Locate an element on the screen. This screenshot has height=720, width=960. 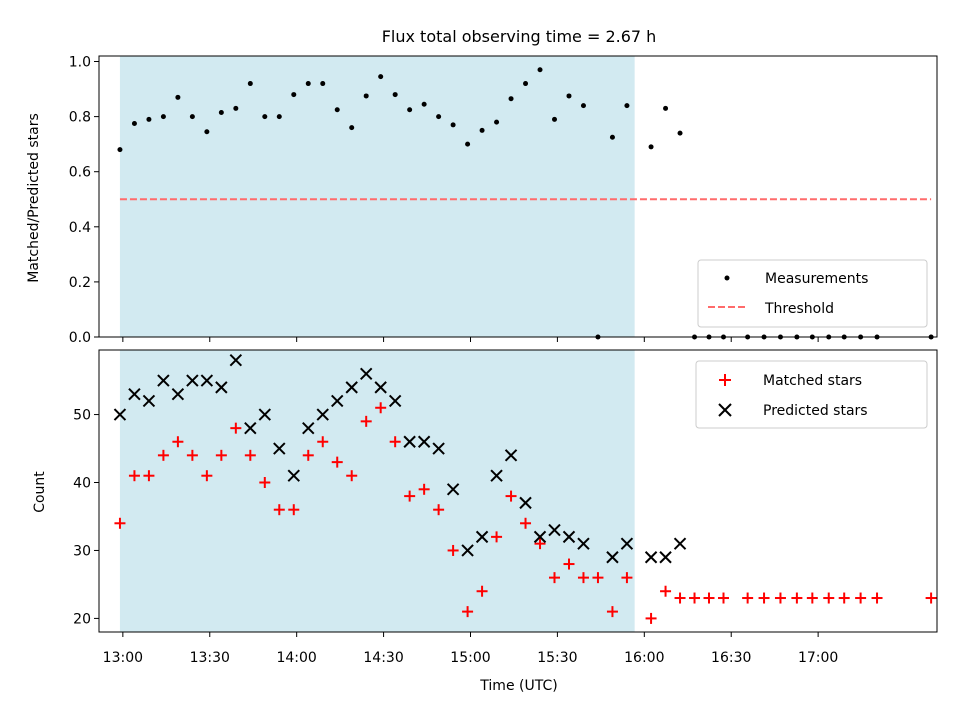
bottom-legend: Matched stars Predicted stars is located at coordinates (811, 394).